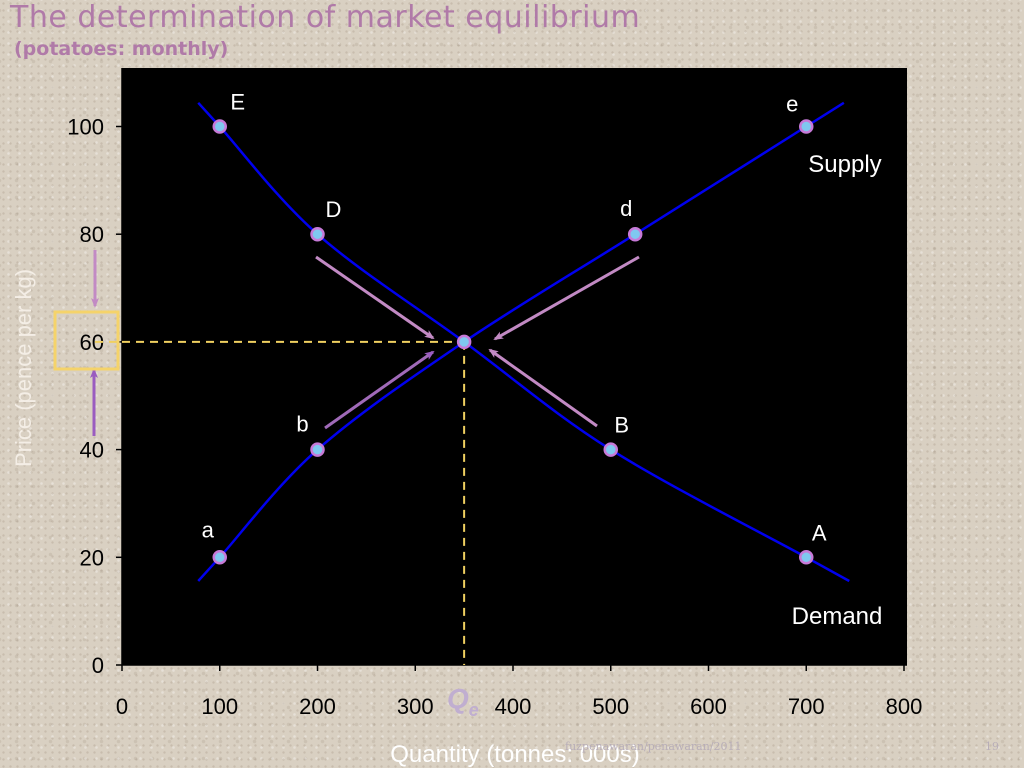 This screenshot has height=768, width=1024. What do you see at coordinates (237, 102) in the screenshot?
I see `point-label-E: E` at bounding box center [237, 102].